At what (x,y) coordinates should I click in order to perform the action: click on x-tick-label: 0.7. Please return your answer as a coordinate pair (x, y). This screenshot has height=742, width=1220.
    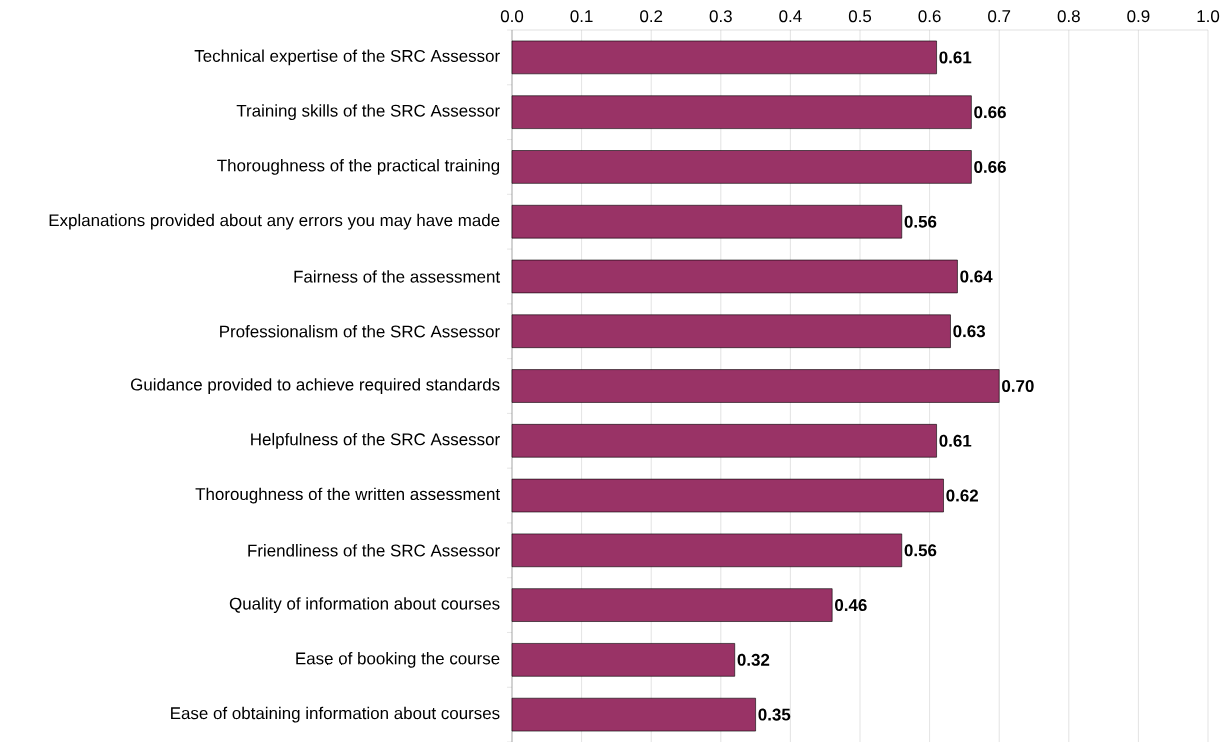
    Looking at the image, I should click on (999, 16).